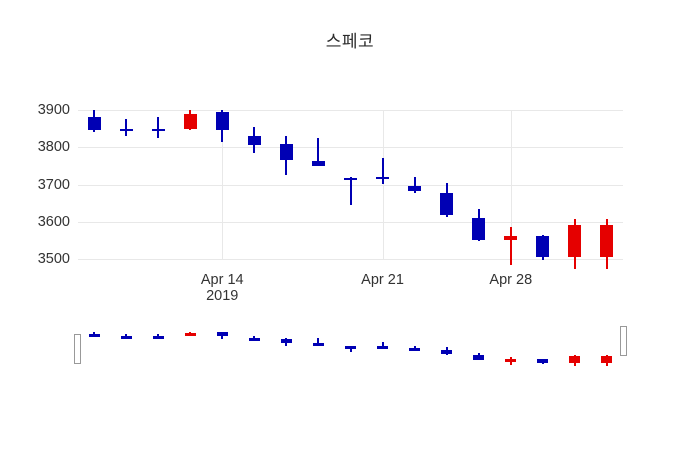 The height and width of the screenshot is (450, 700). What do you see at coordinates (623, 341) in the screenshot?
I see `navigator-right-handle` at bounding box center [623, 341].